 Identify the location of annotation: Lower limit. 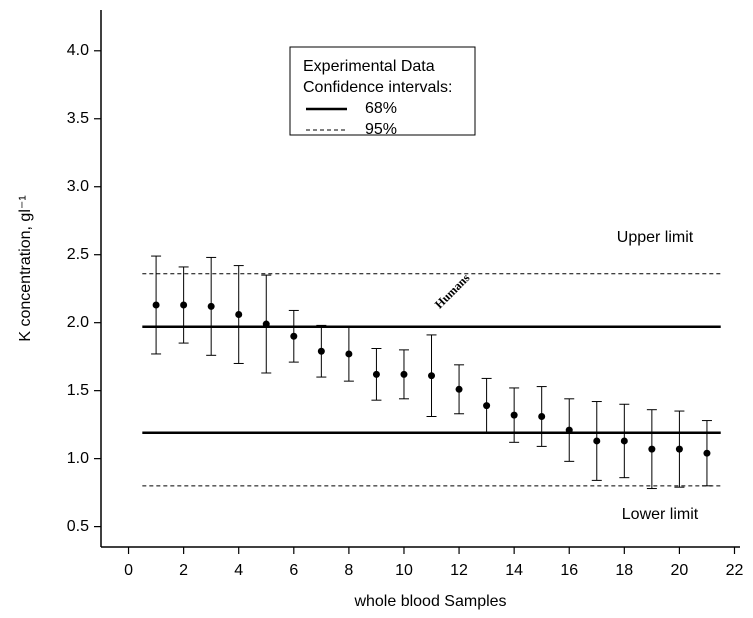
(660, 514).